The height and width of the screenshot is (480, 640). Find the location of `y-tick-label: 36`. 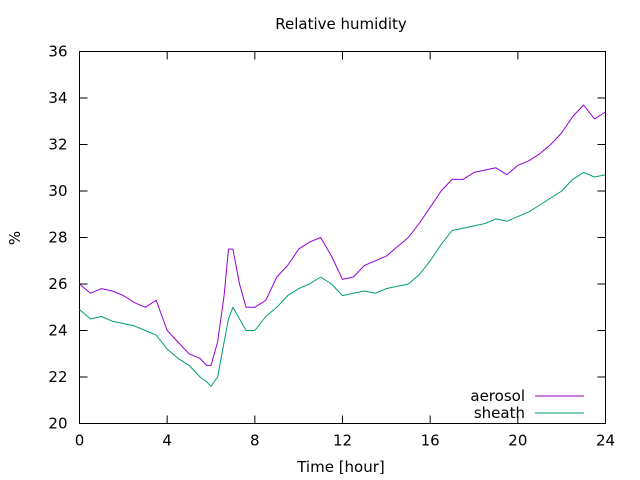

y-tick-label: 36 is located at coordinates (57, 52).